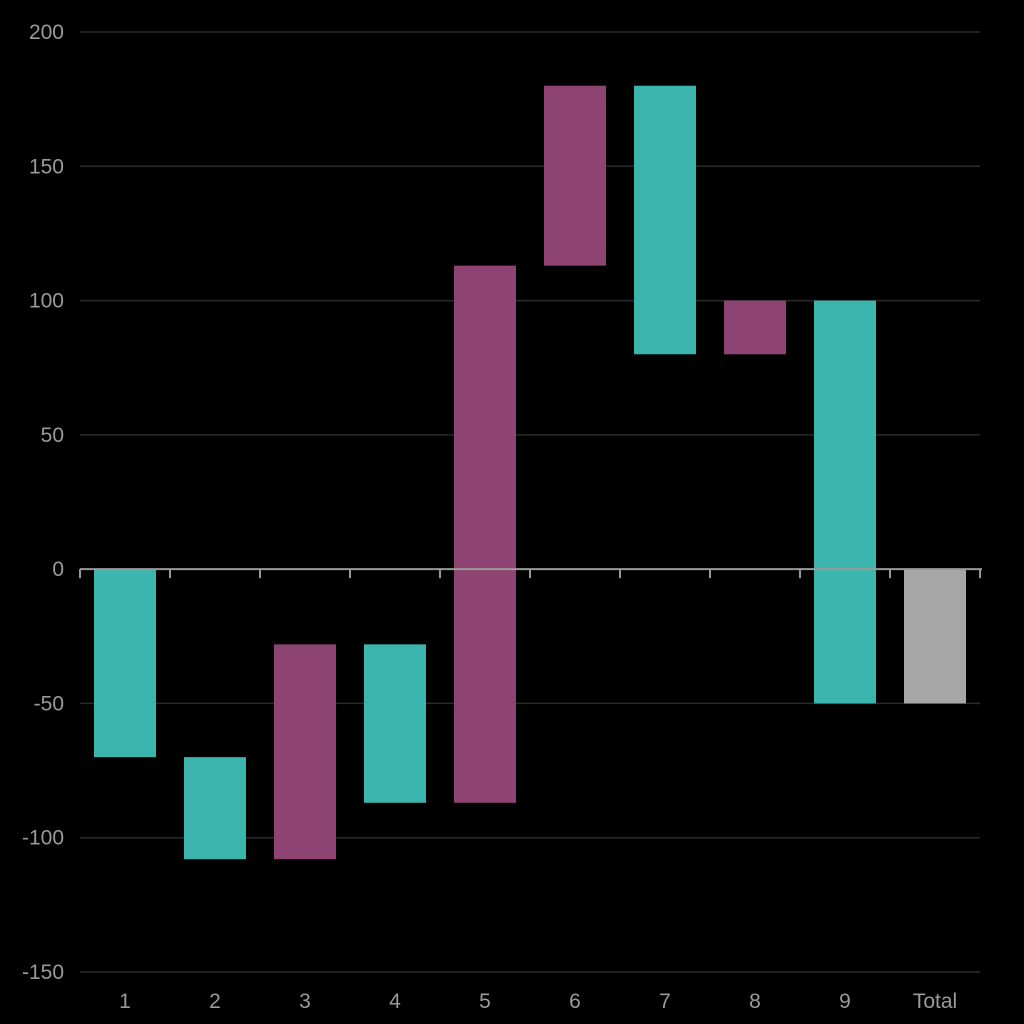 This screenshot has height=1024, width=1024. I want to click on y-tick-label: -150, so click(43, 972).